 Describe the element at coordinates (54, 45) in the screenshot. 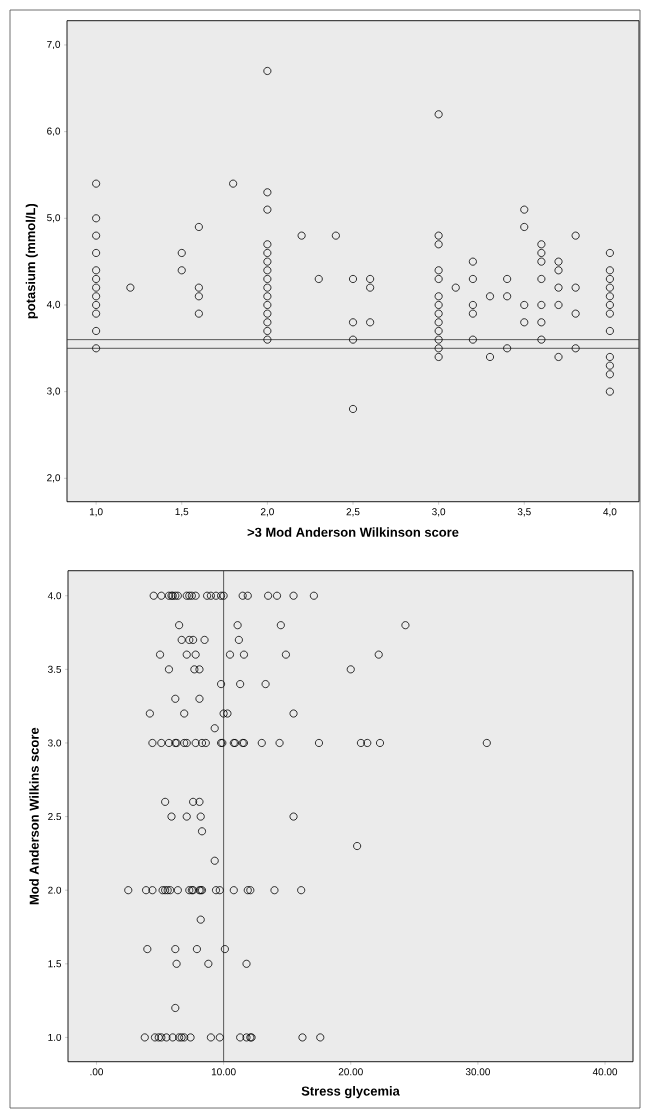

I see `y-tick-label: 7,0` at that location.